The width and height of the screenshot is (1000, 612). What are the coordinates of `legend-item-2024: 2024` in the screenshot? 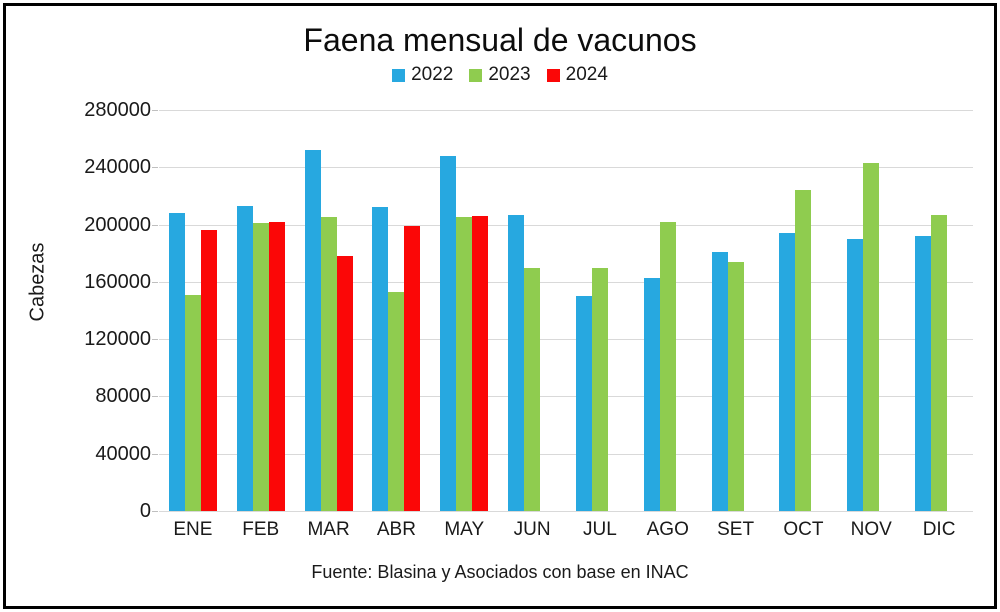 It's located at (577, 75).